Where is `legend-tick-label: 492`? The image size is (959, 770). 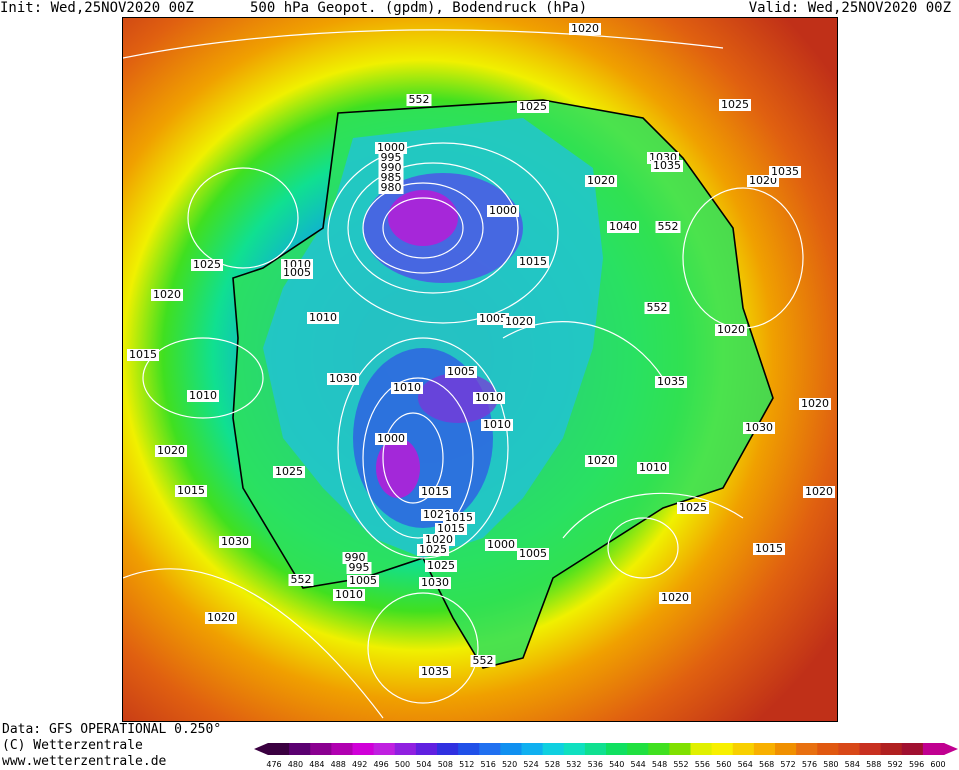 legend-tick-label: 492 is located at coordinates (359, 764).